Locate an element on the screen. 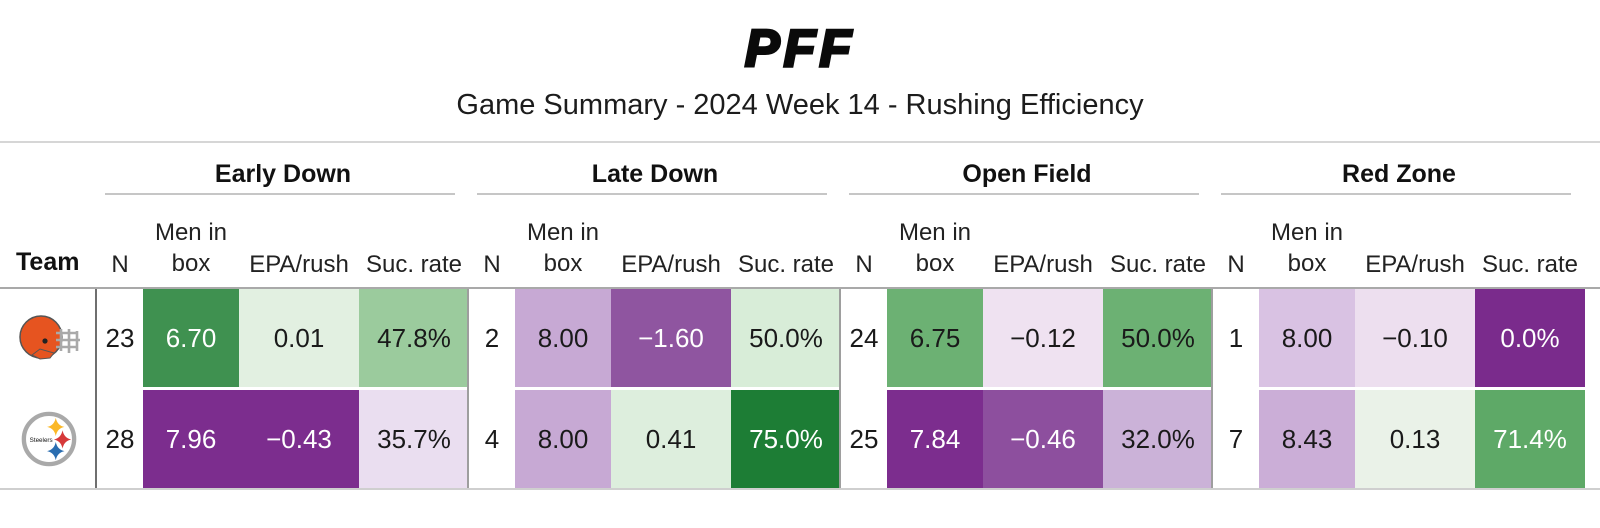 The image size is (1600, 528). team-cell is located at coordinates (48, 338).